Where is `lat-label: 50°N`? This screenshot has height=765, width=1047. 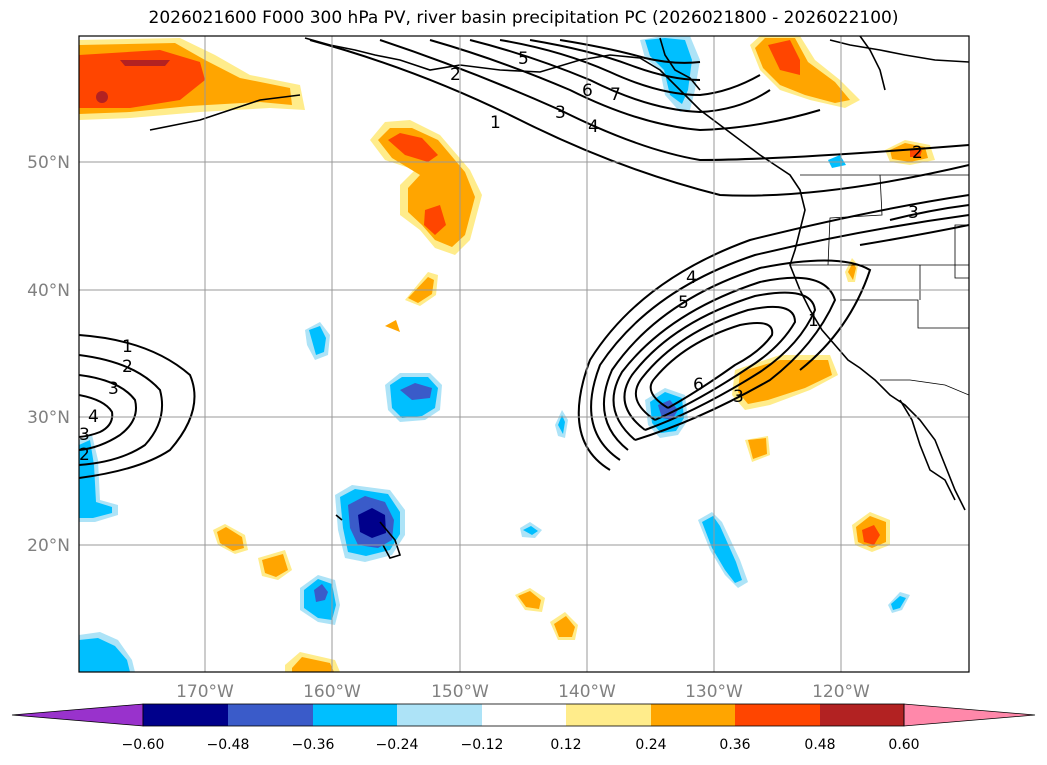
lat-label: 50°N is located at coordinates (48, 163).